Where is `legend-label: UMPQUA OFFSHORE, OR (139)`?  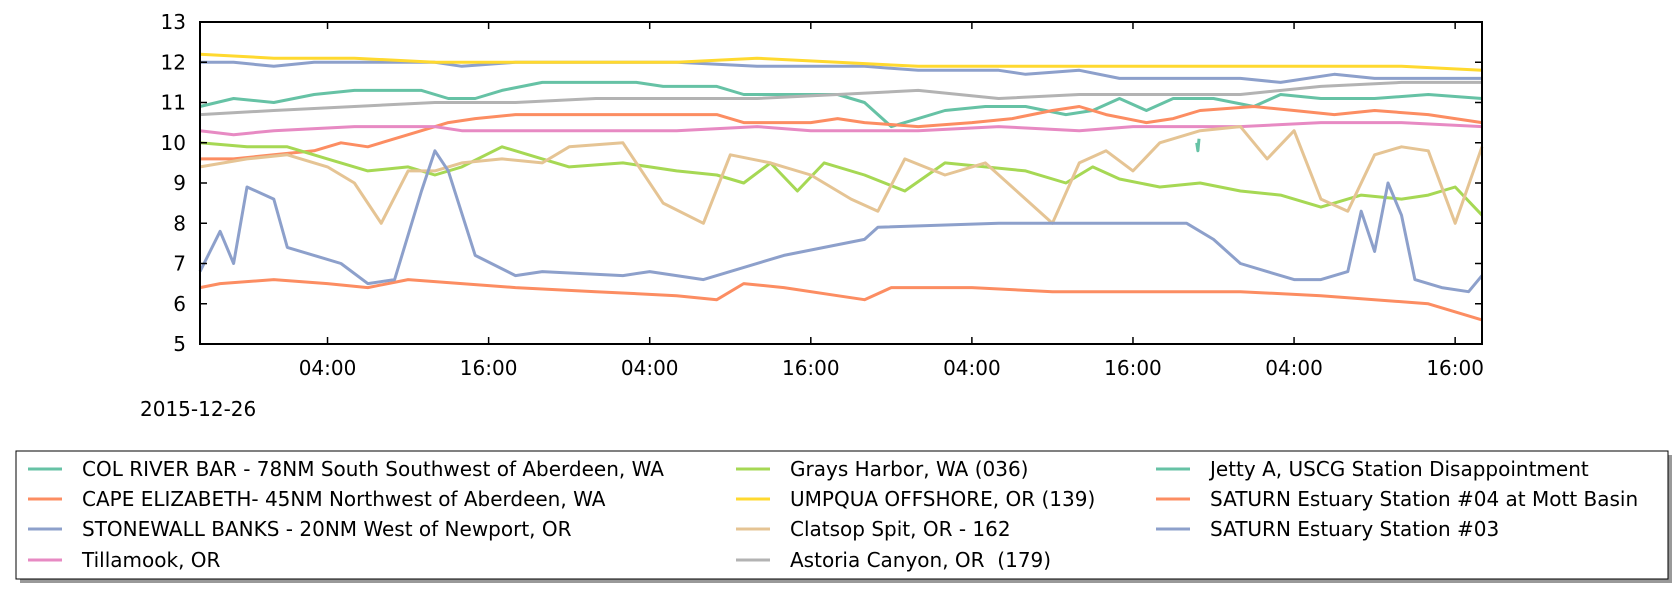
legend-label: UMPQUA OFFSHORE, OR (139) is located at coordinates (942, 499).